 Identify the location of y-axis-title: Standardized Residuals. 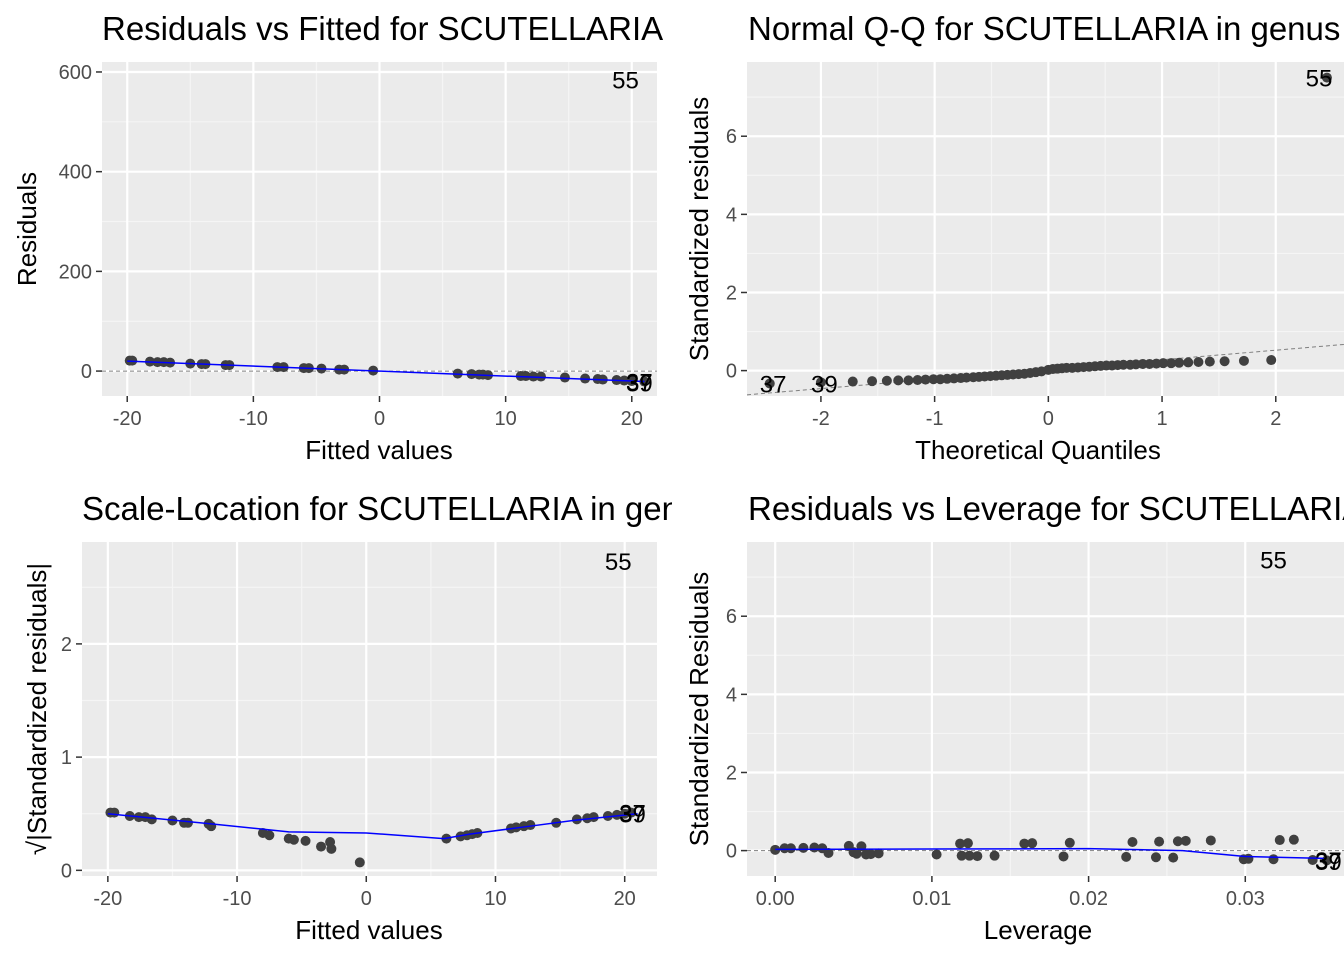
(699, 709).